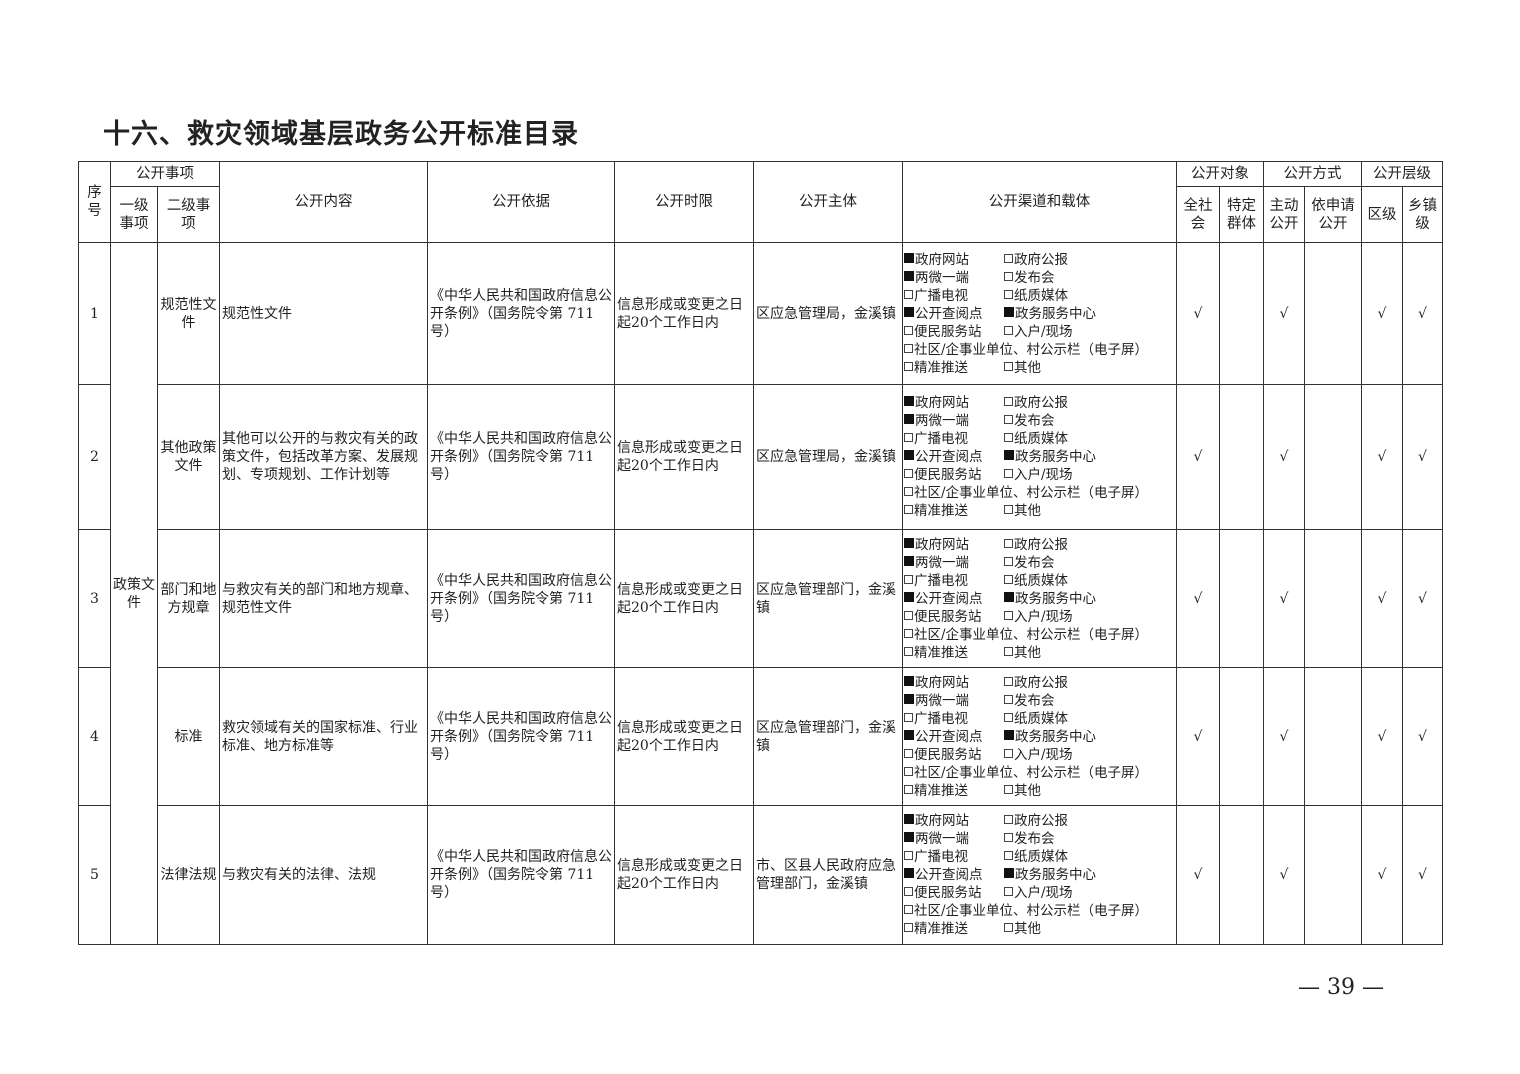 The height and width of the screenshot is (1074, 1520). What do you see at coordinates (1054, 439) in the screenshot?
I see `channel-option: 纸质媒体` at bounding box center [1054, 439].